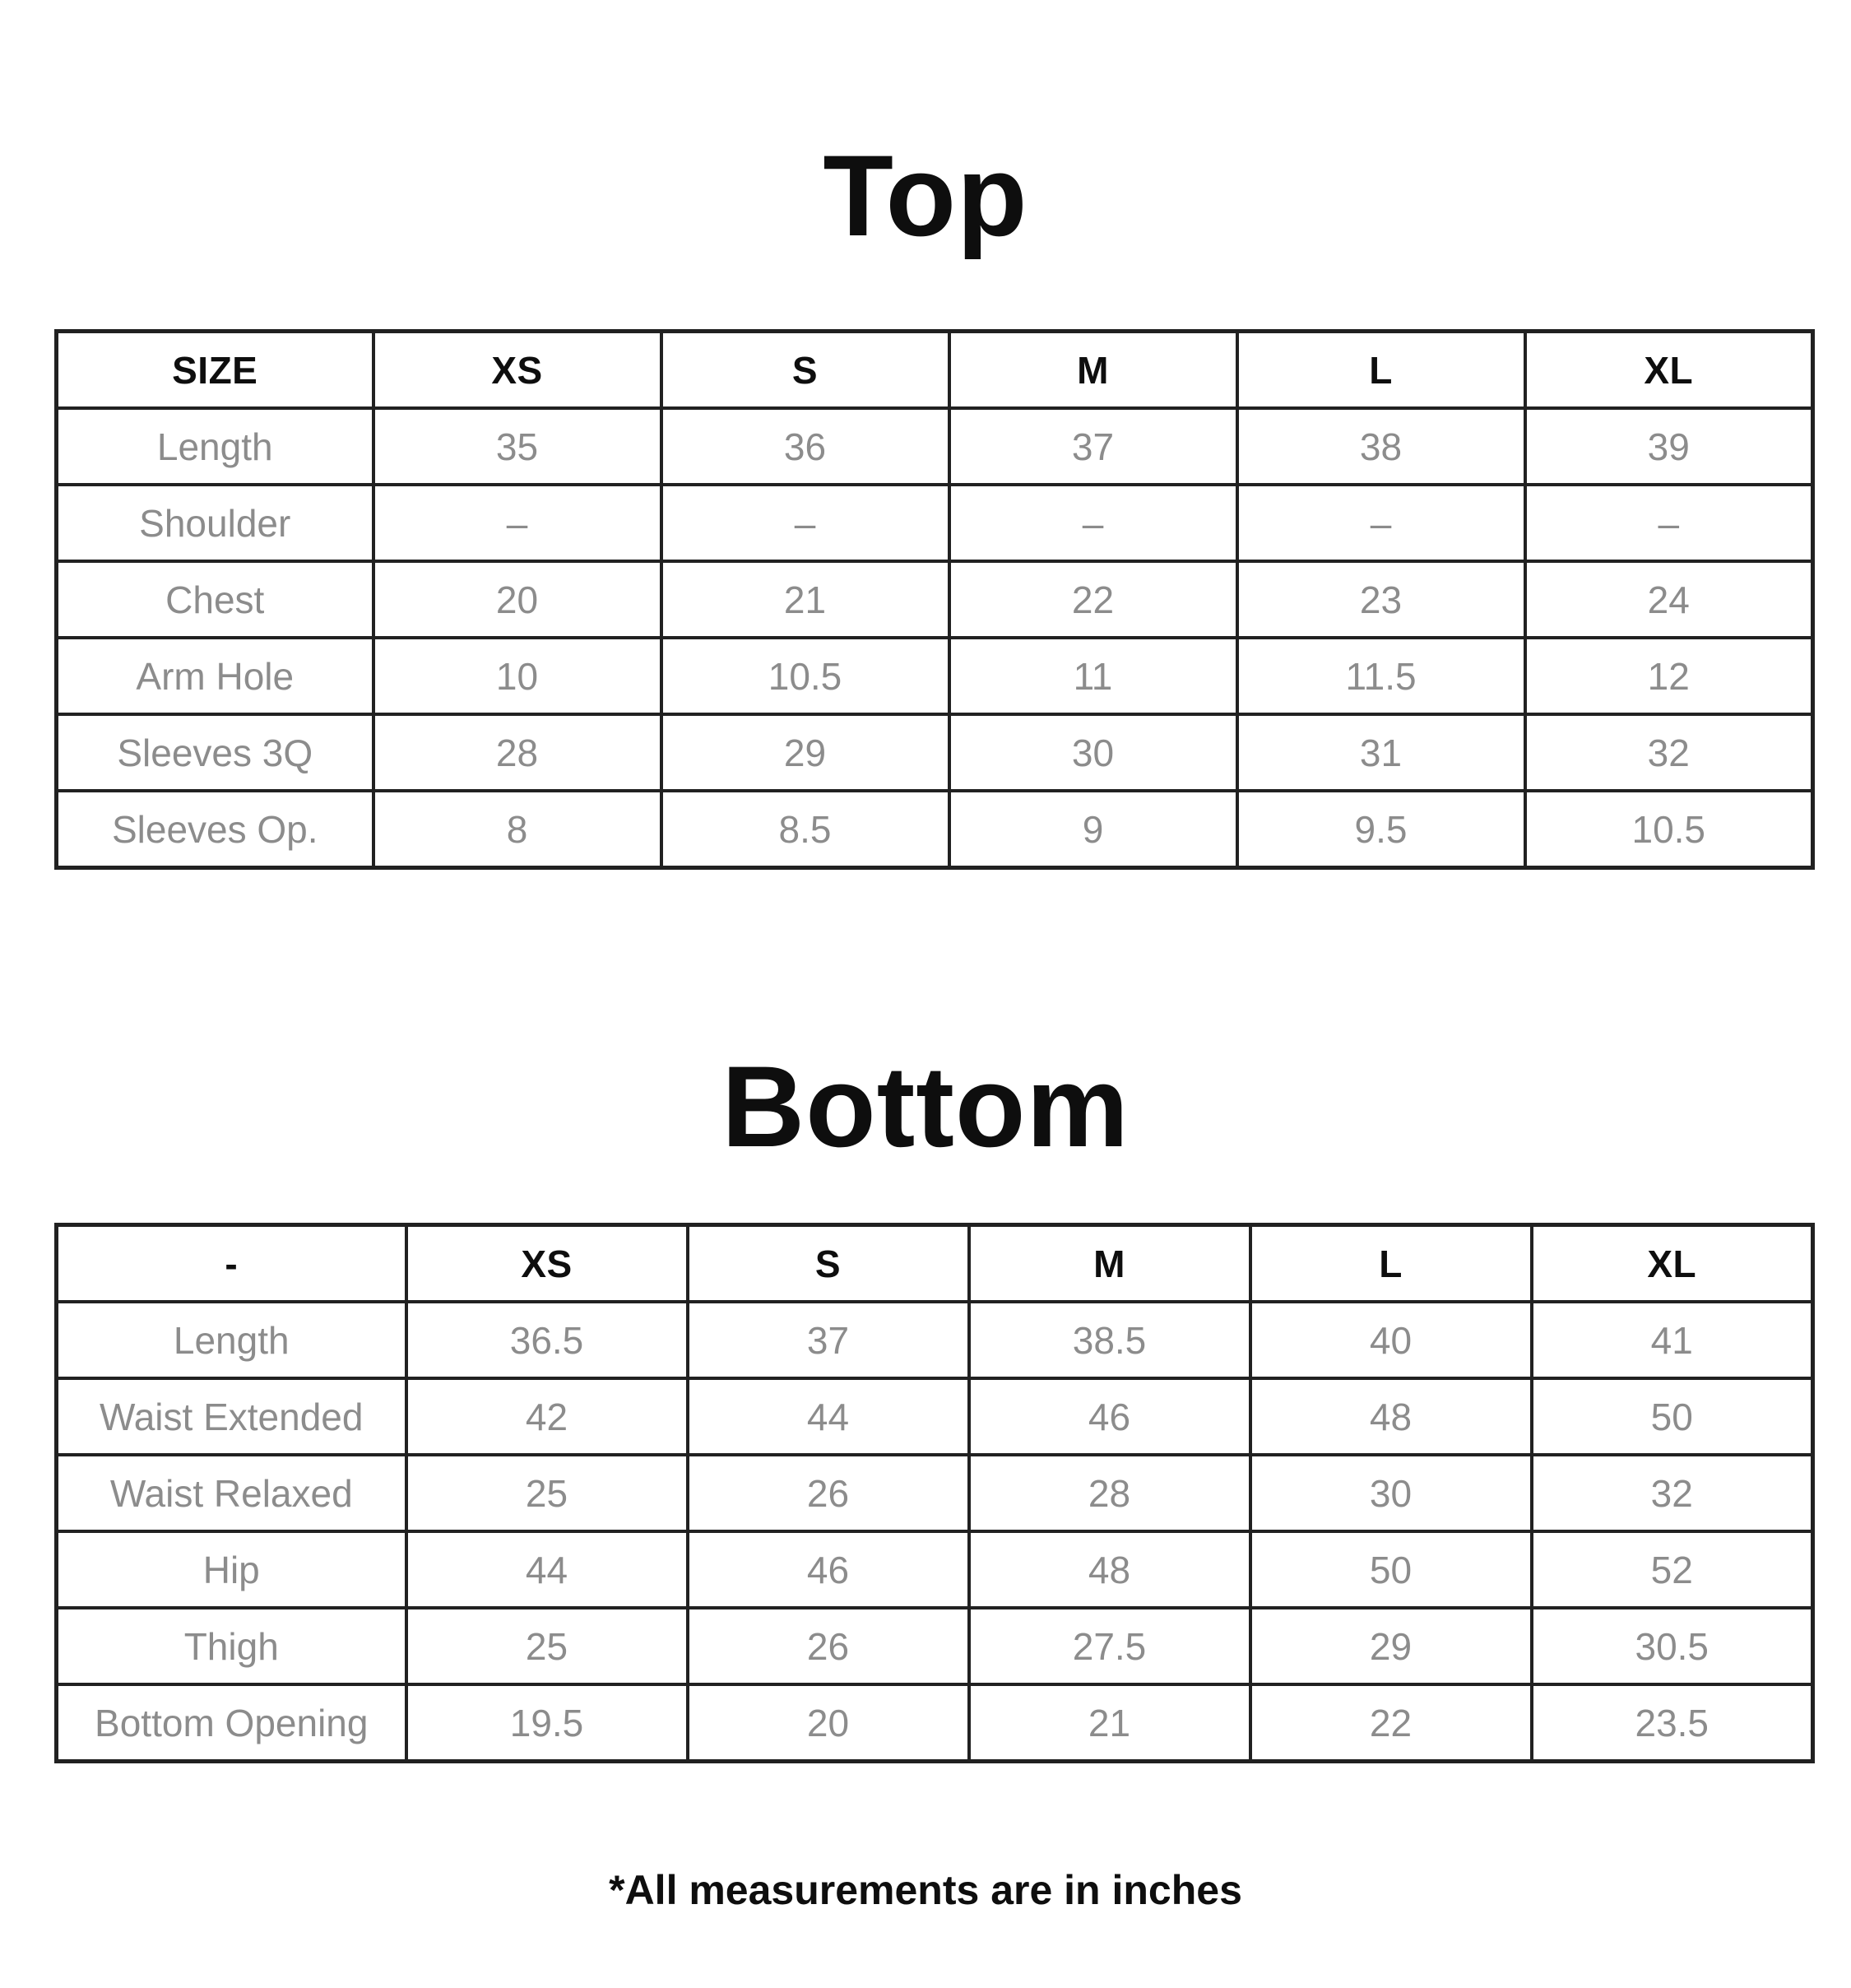 This screenshot has height=1988, width=1851. What do you see at coordinates (1390, 1646) in the screenshot?
I see `cell-value: 29` at bounding box center [1390, 1646].